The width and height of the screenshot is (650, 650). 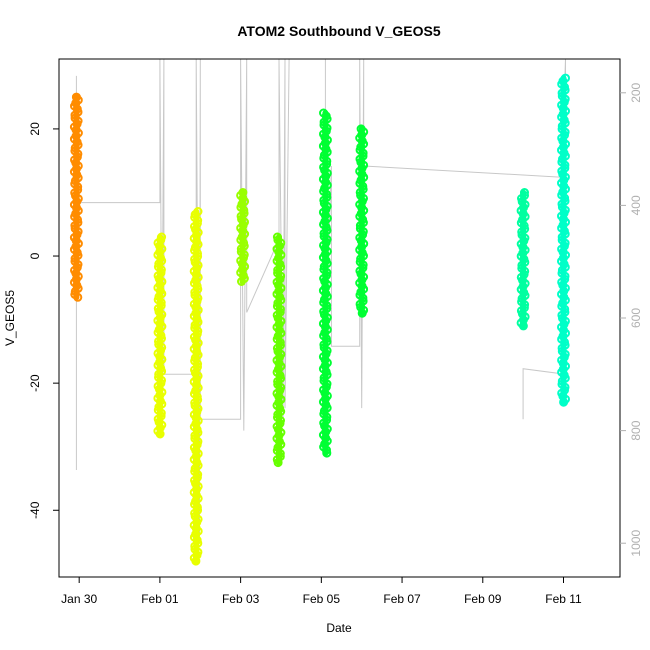 What do you see at coordinates (483, 599) in the screenshot?
I see `x-tick-label: Feb 09` at bounding box center [483, 599].